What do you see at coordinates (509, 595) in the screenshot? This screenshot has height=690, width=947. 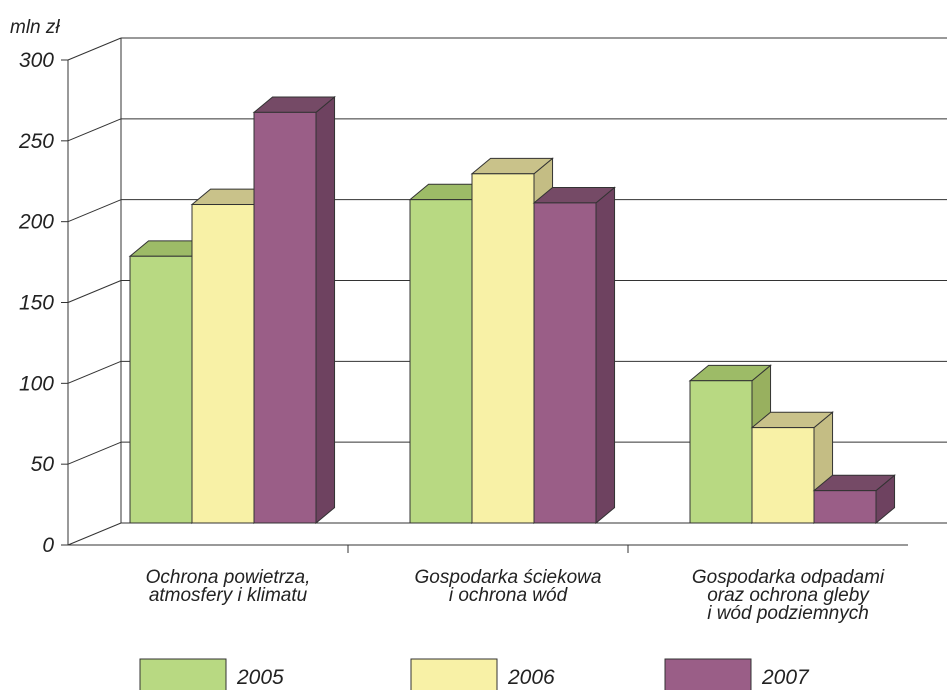 I see `category-label: i ochrona wód` at bounding box center [509, 595].